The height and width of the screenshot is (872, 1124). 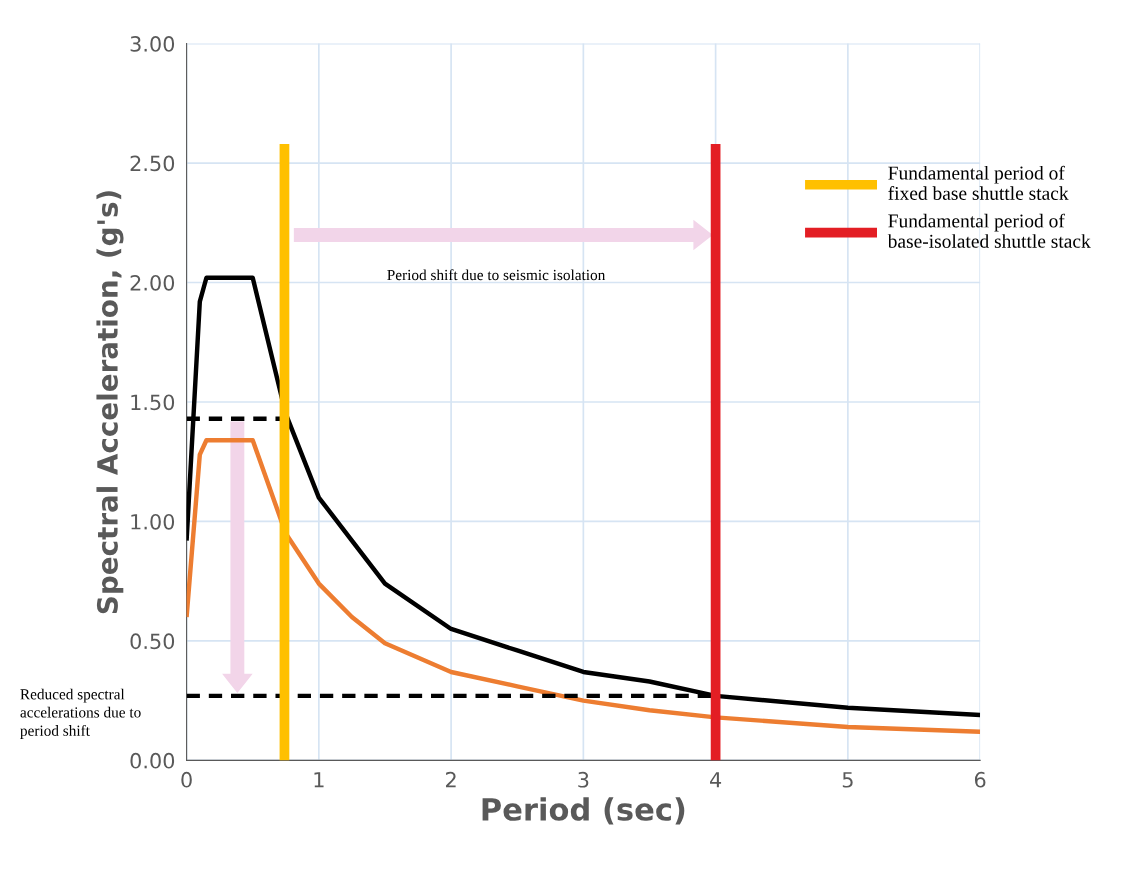 I want to click on y-tick-label: 0.50, so click(x=152, y=641).